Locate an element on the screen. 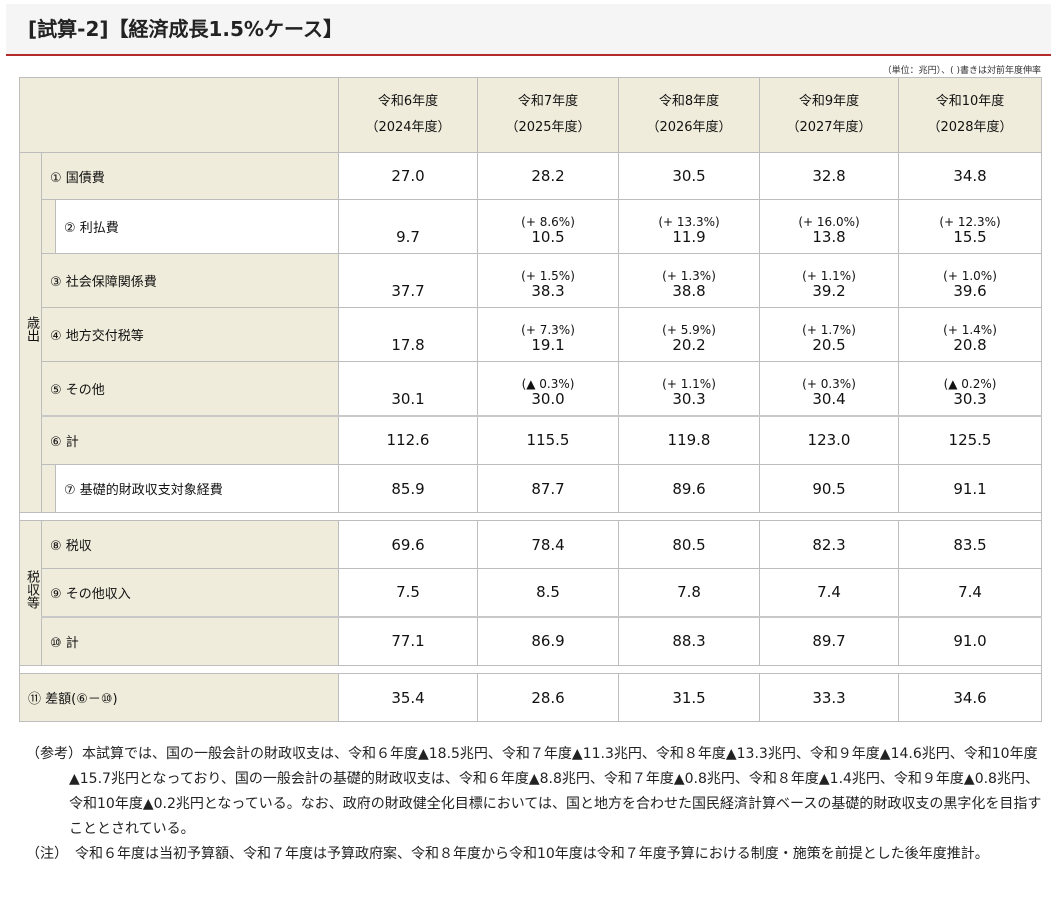  row-label: ⑦ 基礎的財政収支対象経費 is located at coordinates (197, 488).